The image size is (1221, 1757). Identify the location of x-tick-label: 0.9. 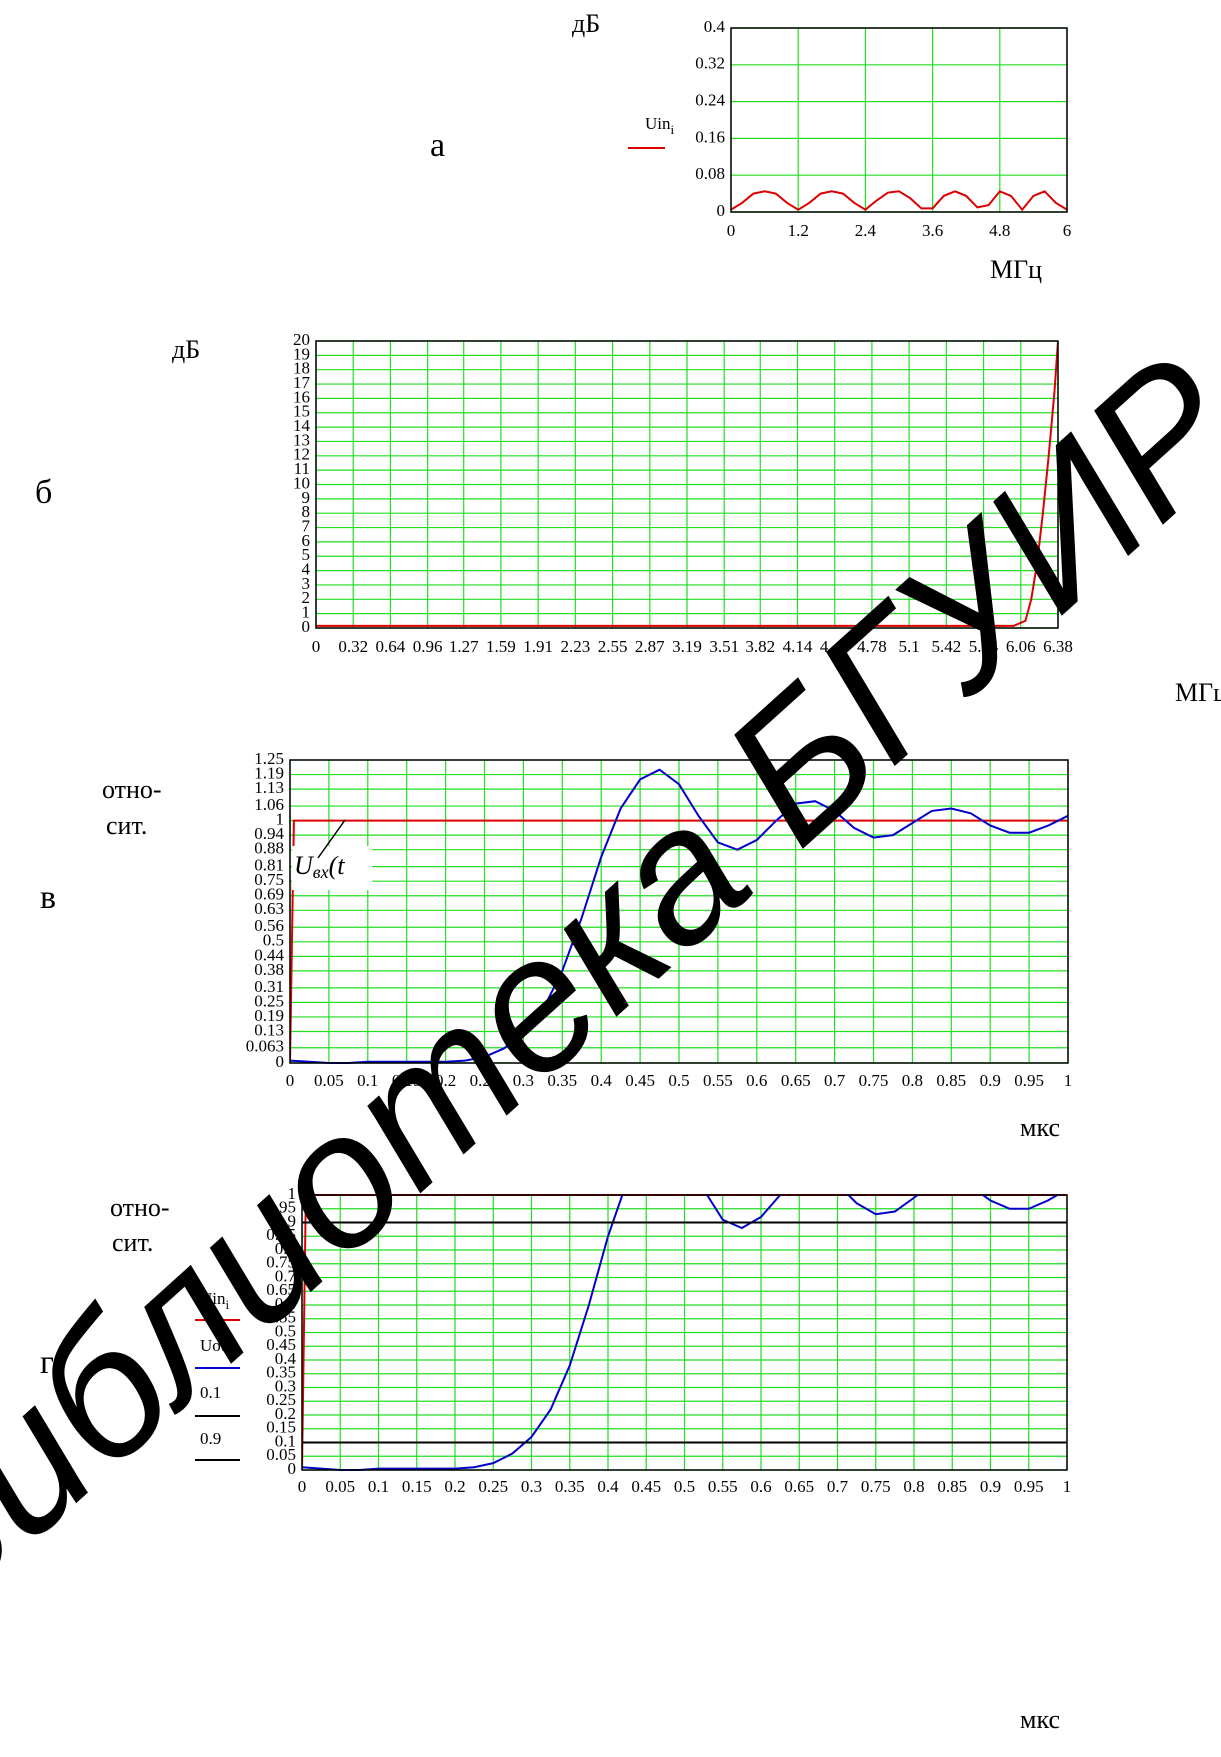
(990, 1080).